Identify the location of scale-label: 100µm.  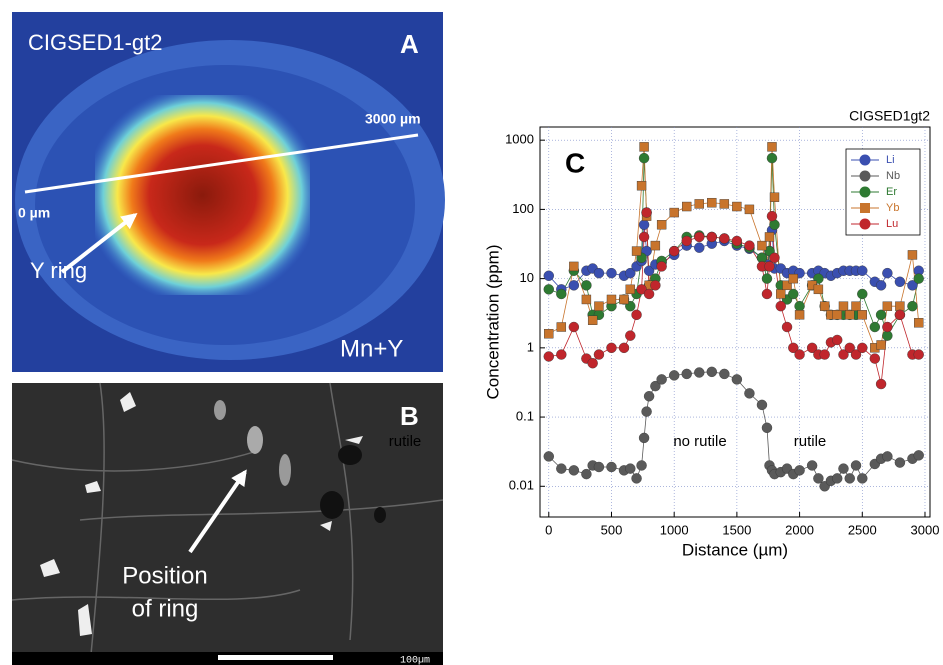
(415, 660).